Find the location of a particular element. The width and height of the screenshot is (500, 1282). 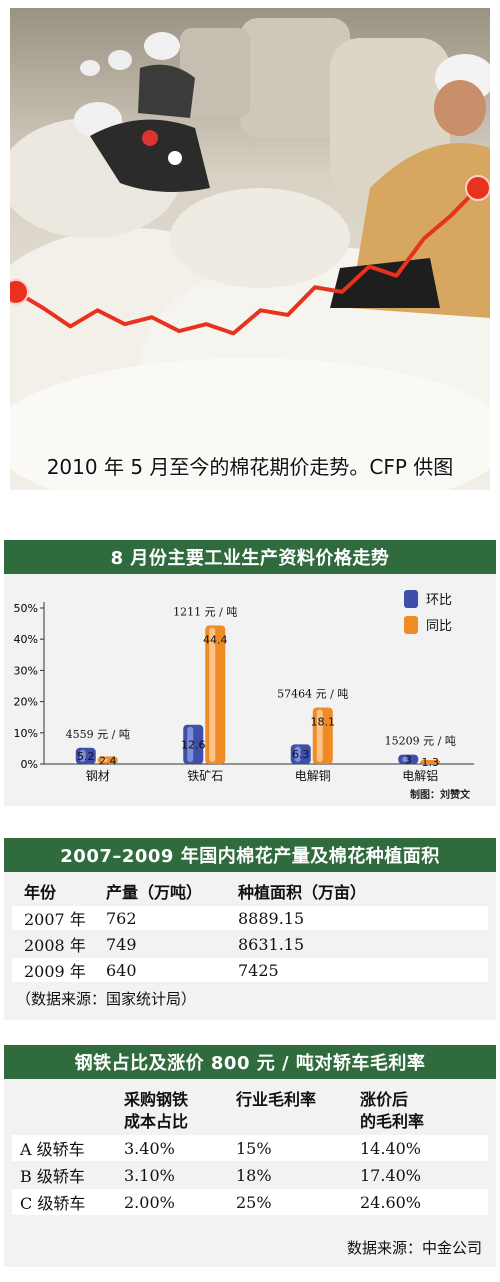

bar-同比-电解铜 is located at coordinates (322, 735).